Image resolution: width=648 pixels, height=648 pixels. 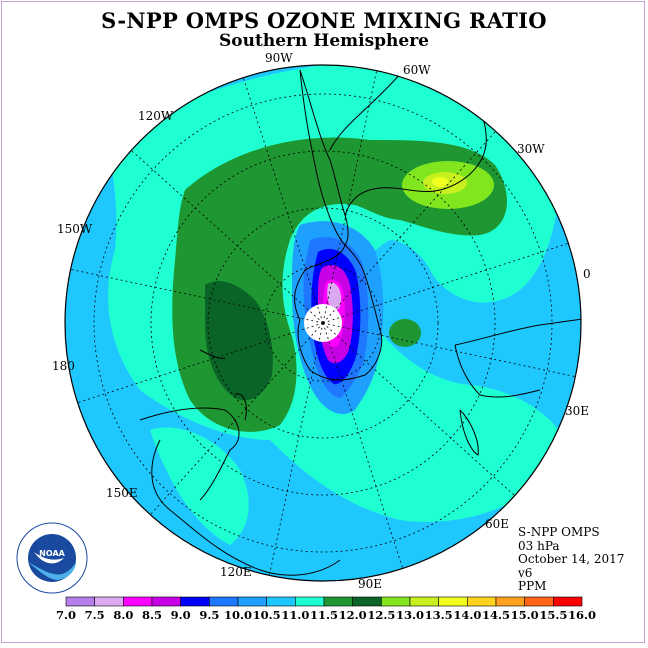 I want to click on info-instrument: S-NPP OMPS, so click(x=559, y=532).